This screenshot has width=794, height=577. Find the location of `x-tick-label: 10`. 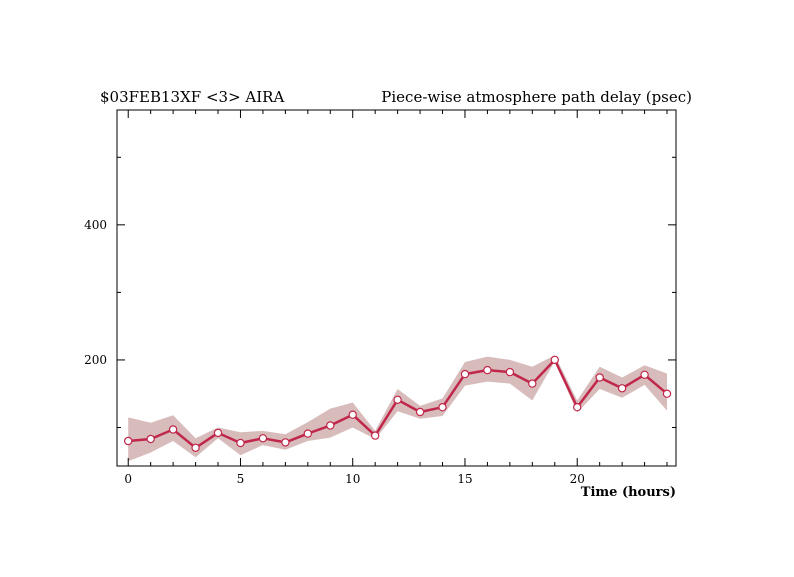

x-tick-label: 10 is located at coordinates (352, 479).